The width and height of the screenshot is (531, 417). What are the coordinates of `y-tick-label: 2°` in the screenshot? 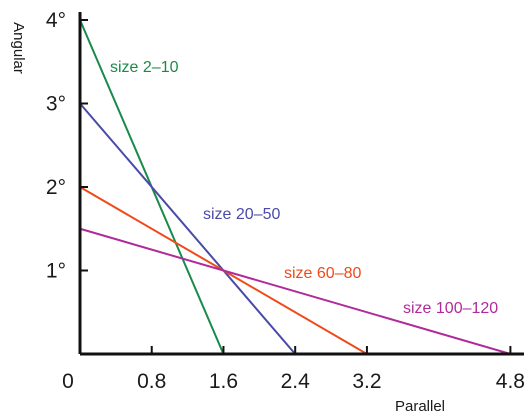 It's located at (56, 187).